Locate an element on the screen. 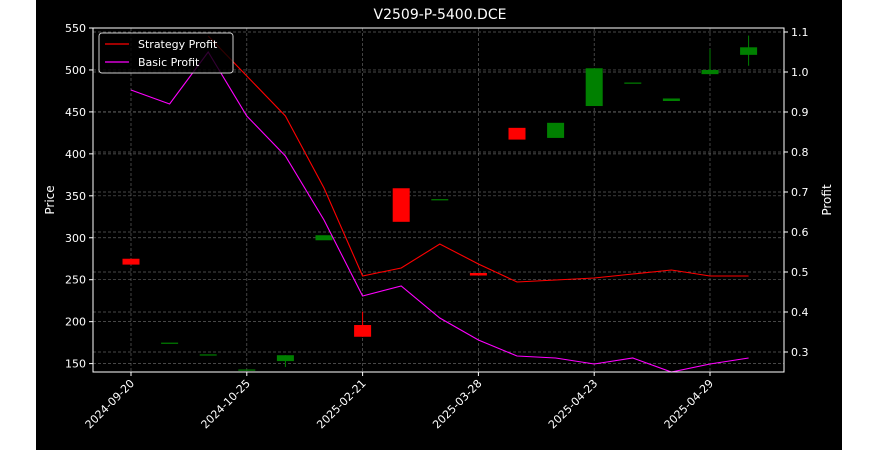 The height and width of the screenshot is (454, 878). tick-label-left-450: 450 is located at coordinates (75, 112).